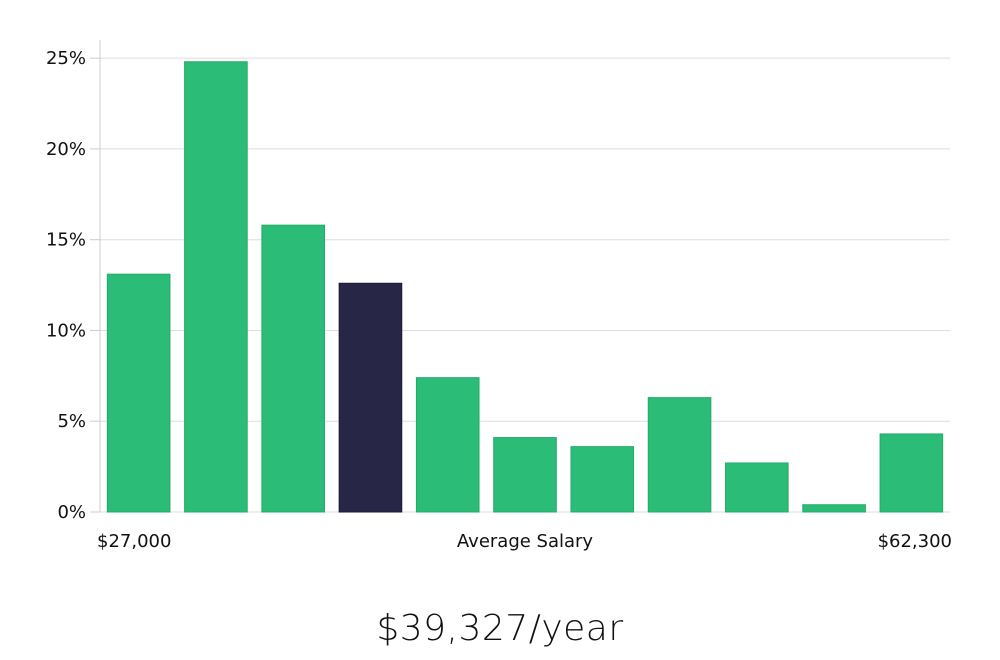 The width and height of the screenshot is (1000, 660). I want to click on y-tick-label: 10%, so click(66, 330).